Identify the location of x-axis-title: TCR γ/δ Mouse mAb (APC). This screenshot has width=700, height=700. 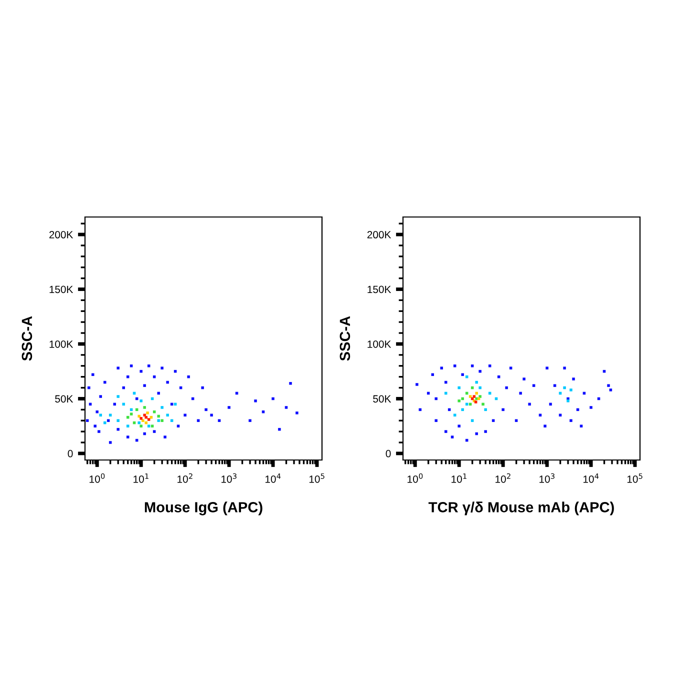
(521, 509).